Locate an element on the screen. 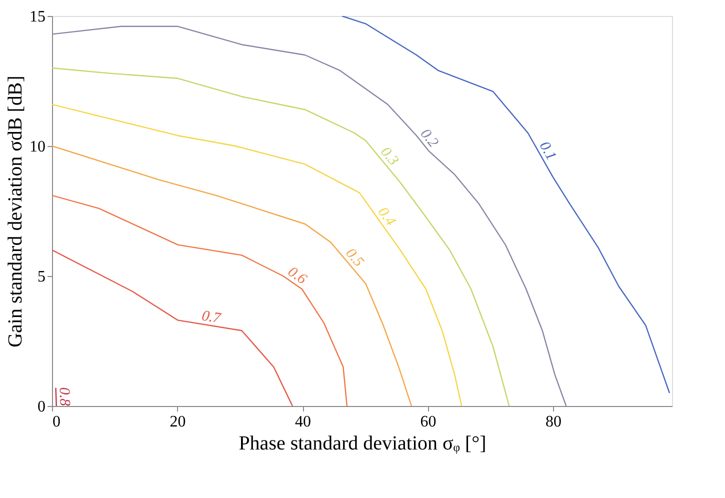 The image size is (725, 498). y-tick-label: 5 is located at coordinates (42, 277).